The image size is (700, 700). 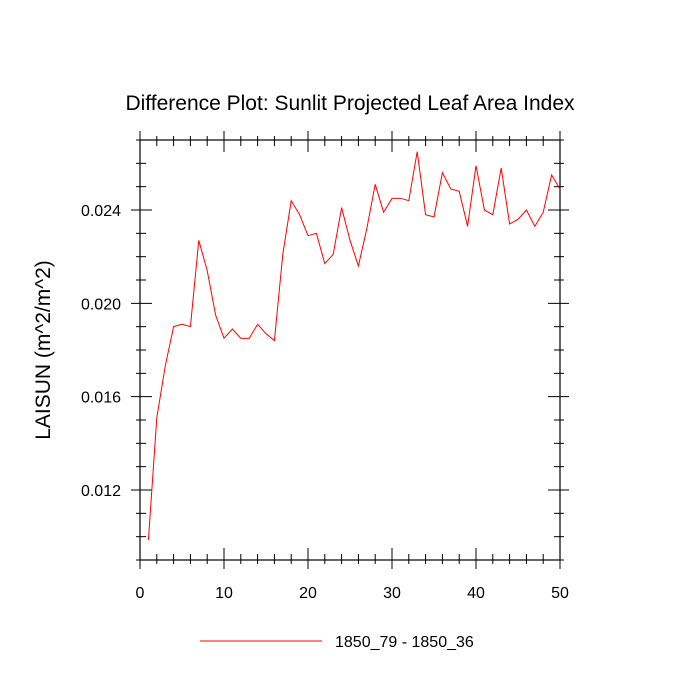 I want to click on x-tick-label: 40, so click(x=476, y=593).